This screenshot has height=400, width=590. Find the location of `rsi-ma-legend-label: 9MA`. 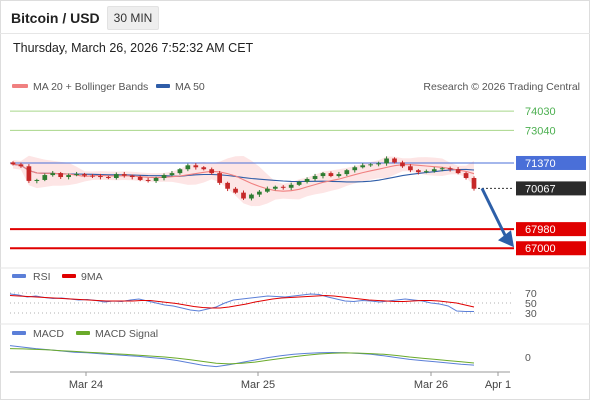

rsi-ma-legend-label: 9MA is located at coordinates (92, 277).